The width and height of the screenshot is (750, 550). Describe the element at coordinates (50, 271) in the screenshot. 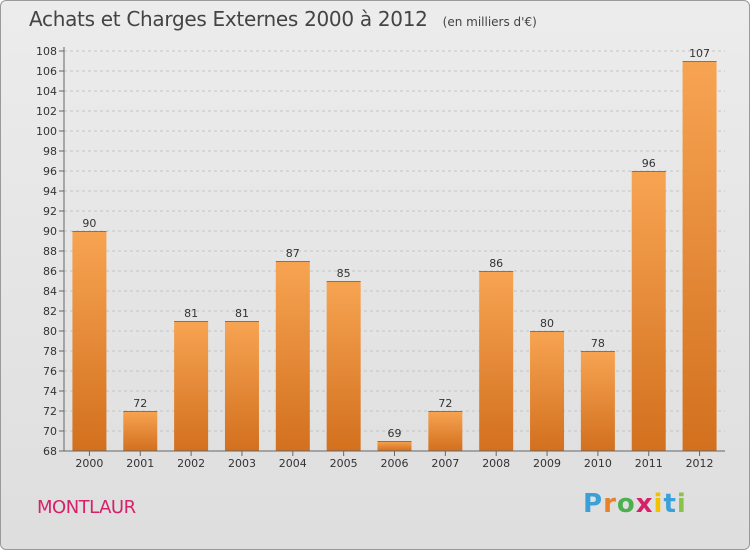

I see `y-tick-label: 86` at that location.